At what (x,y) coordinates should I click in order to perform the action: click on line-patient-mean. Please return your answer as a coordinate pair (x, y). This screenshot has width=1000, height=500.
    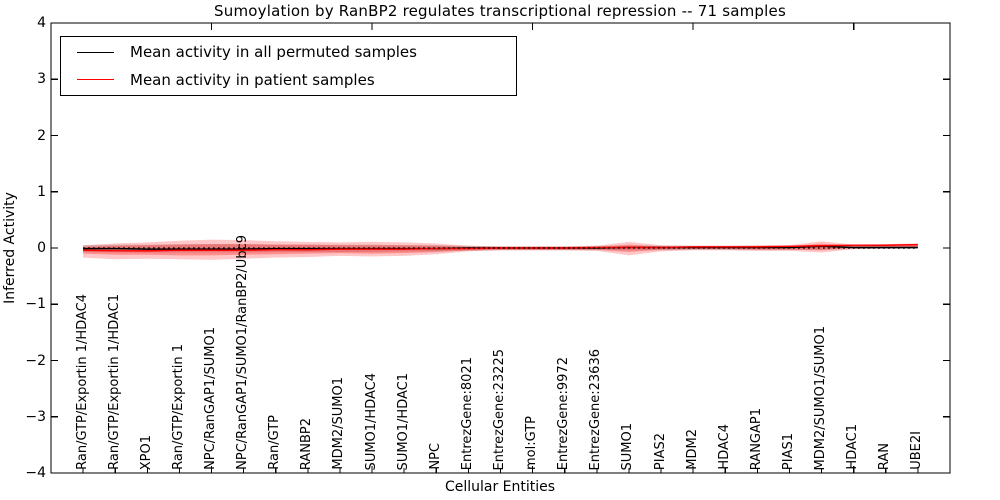
    Looking at the image, I should click on (500, 247).